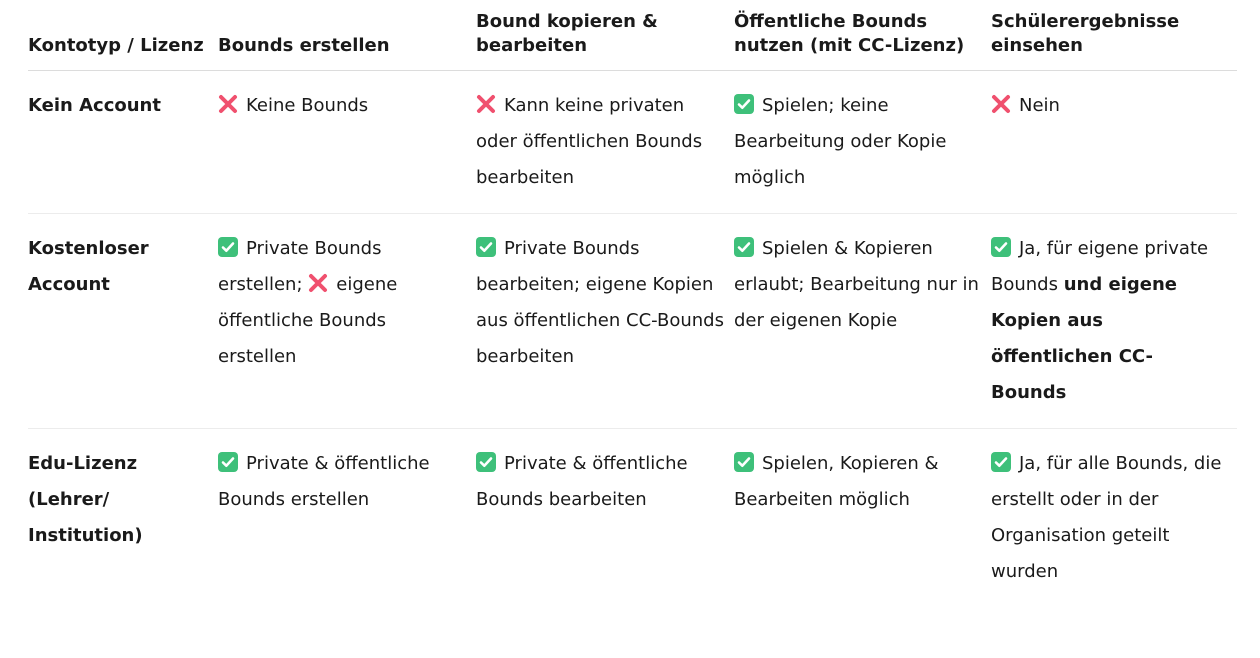 This screenshot has height=658, width=1260. What do you see at coordinates (582, 481) in the screenshot?
I see `cell-text: Private & öffentliche Bounds bearbeiten` at bounding box center [582, 481].